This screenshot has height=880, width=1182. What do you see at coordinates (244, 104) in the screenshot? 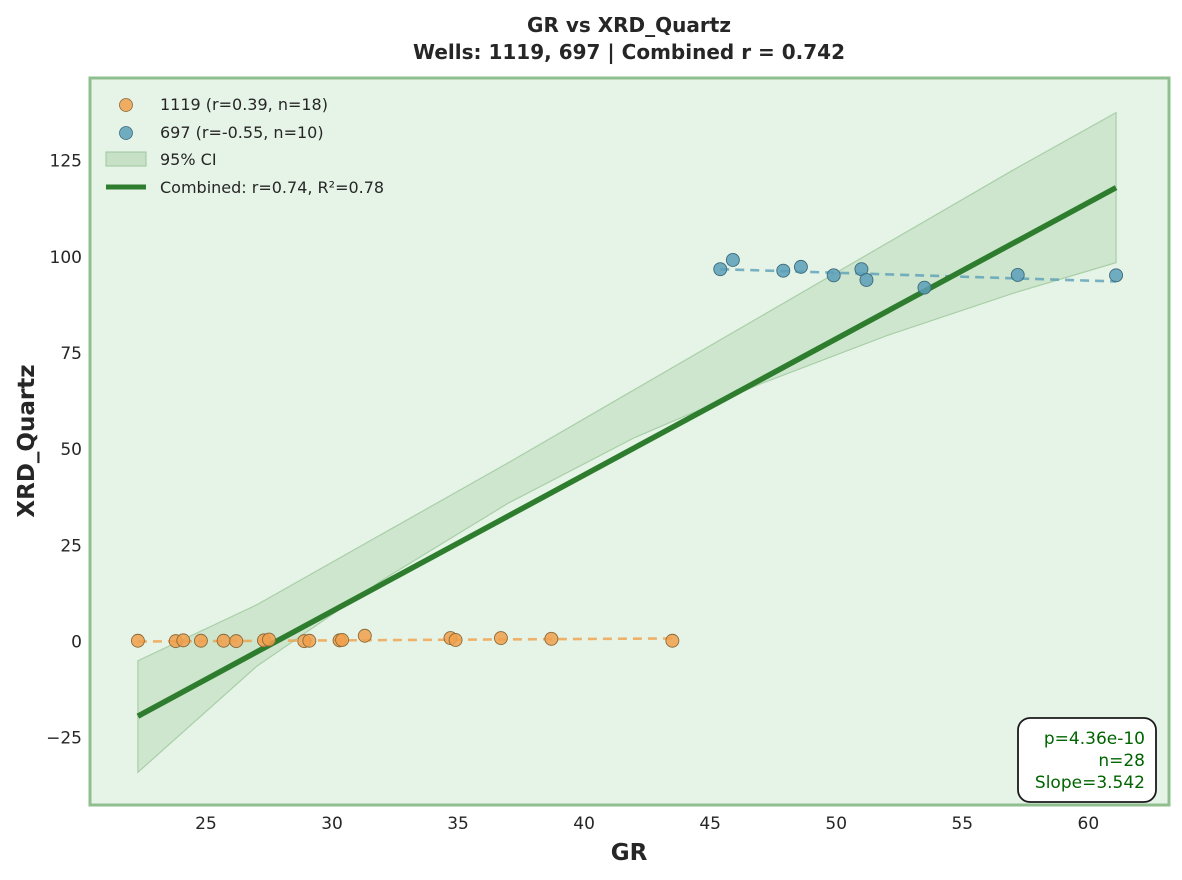
I see `legend-label-1119: 1119 (r=0.39, n=18)` at bounding box center [244, 104].